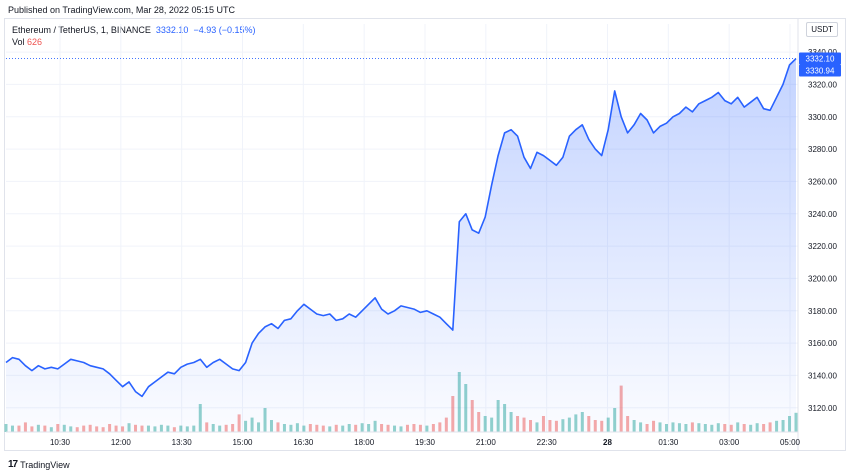  What do you see at coordinates (822, 214) in the screenshot?
I see `y-tick-label: 3240.00` at bounding box center [822, 214].